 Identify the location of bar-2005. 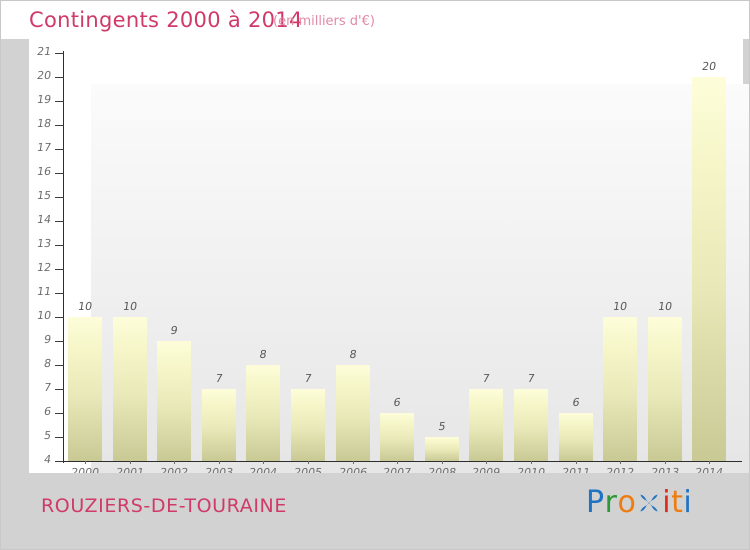
(308, 425).